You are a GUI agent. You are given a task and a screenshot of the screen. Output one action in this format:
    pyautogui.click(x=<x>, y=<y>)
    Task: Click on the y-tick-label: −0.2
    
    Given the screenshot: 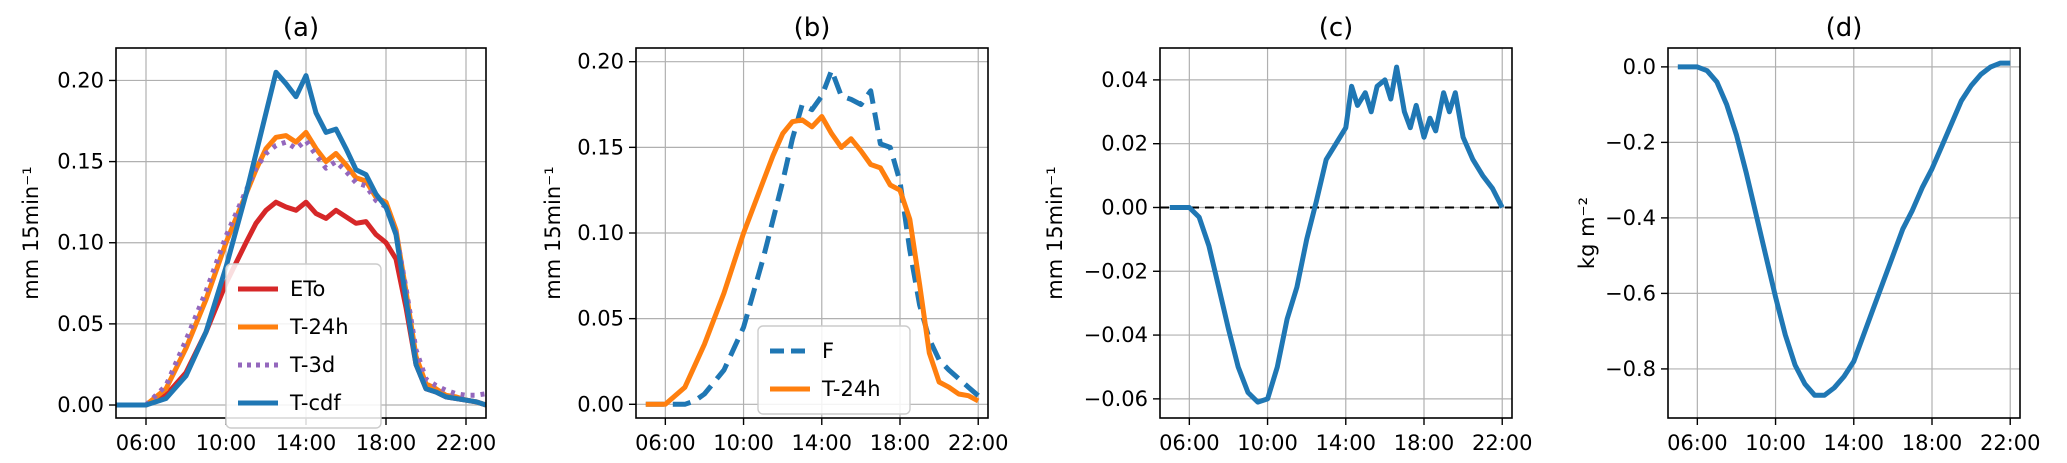 What is the action you would take?
    pyautogui.click(x=1630, y=142)
    